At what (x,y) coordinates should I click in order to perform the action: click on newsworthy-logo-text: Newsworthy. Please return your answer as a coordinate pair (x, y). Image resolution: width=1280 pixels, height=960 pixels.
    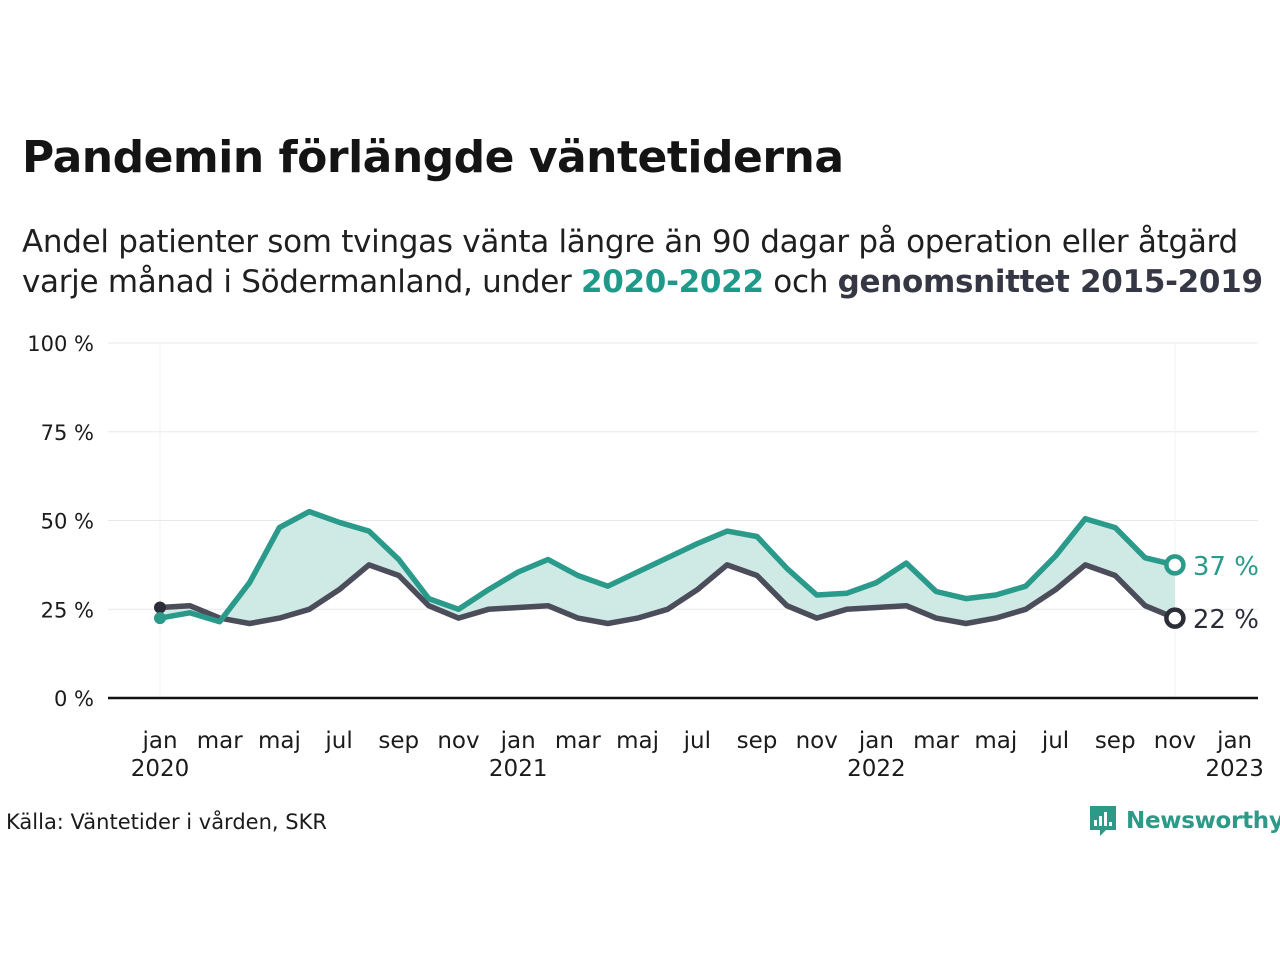
    Looking at the image, I should click on (1203, 821).